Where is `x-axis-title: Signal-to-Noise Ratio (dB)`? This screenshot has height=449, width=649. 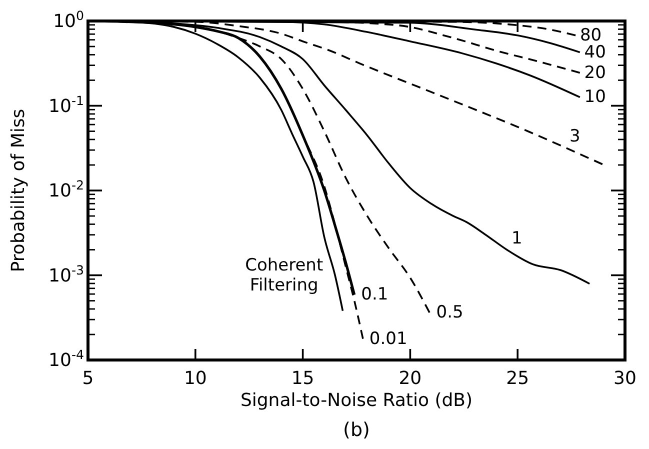
x-axis-title: Signal-to-Noise Ratio (dB) is located at coordinates (356, 400).